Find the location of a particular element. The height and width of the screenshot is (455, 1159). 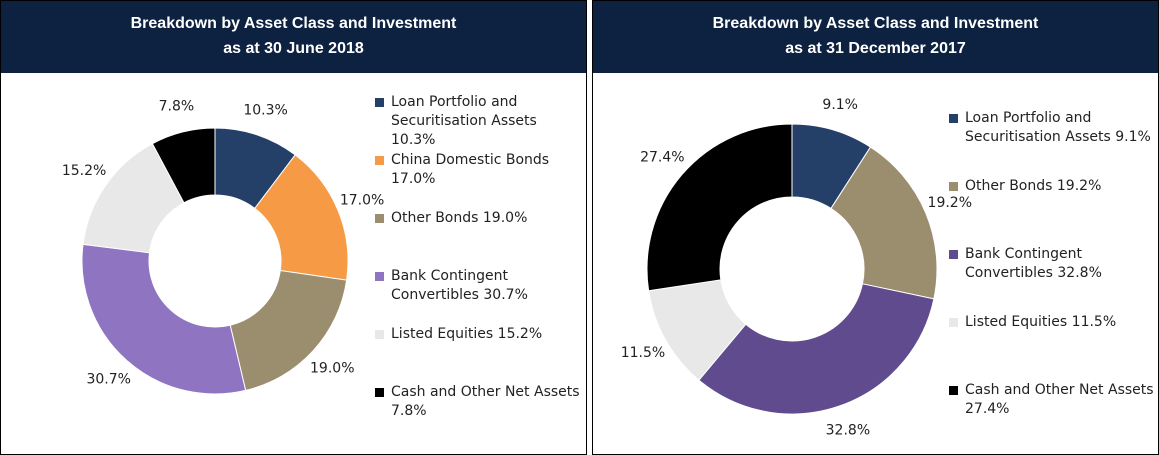

legend-entry: Listed Equities 11.5% is located at coordinates (1054, 322).